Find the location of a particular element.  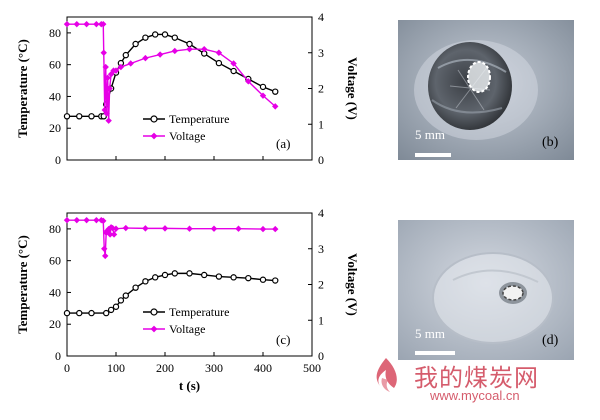

photo-b-scale-label: 5 mm is located at coordinates (430, 134).